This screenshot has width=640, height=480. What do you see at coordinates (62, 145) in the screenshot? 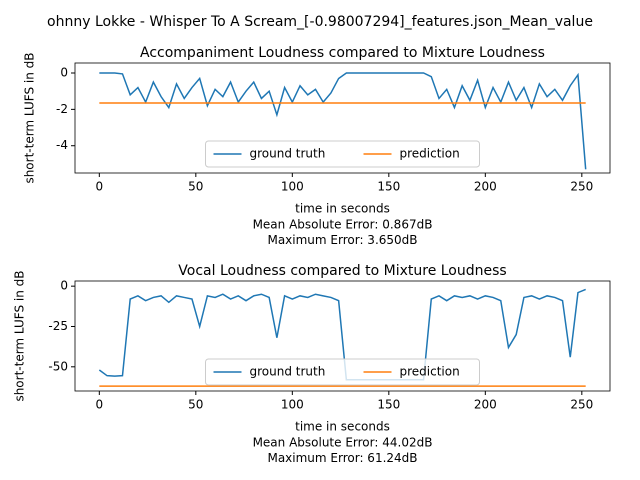
I see `y-tick-label: -4` at bounding box center [62, 145].